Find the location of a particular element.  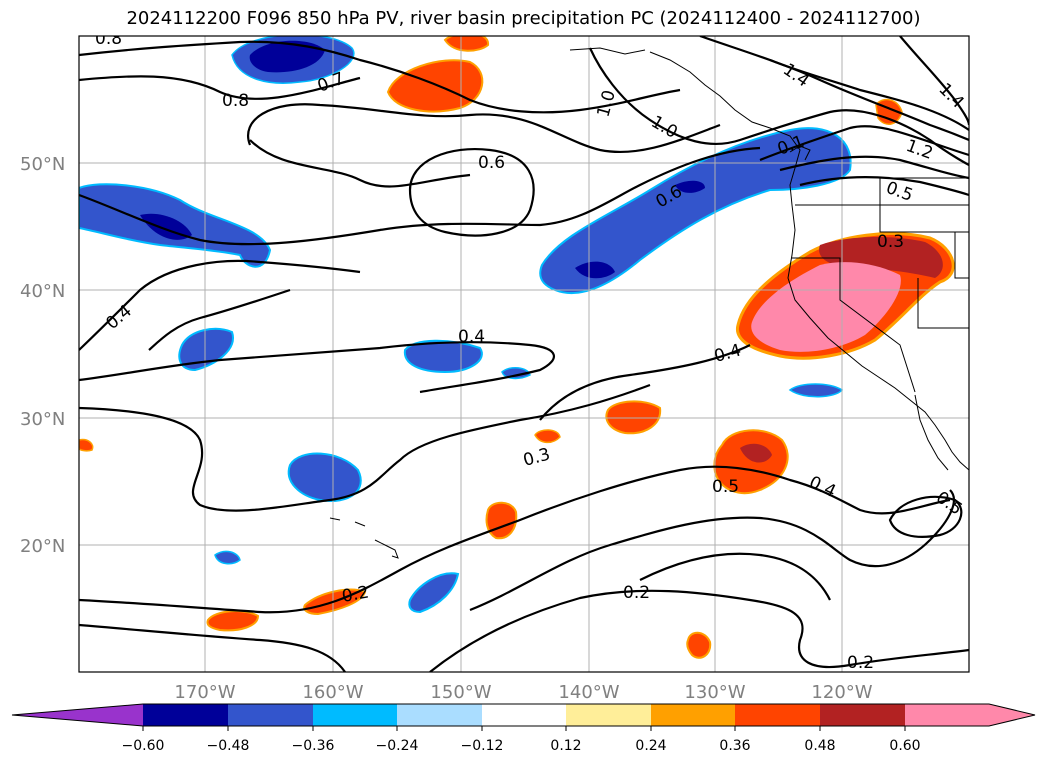

shade-navy-band2 is located at coordinates (690, 186).